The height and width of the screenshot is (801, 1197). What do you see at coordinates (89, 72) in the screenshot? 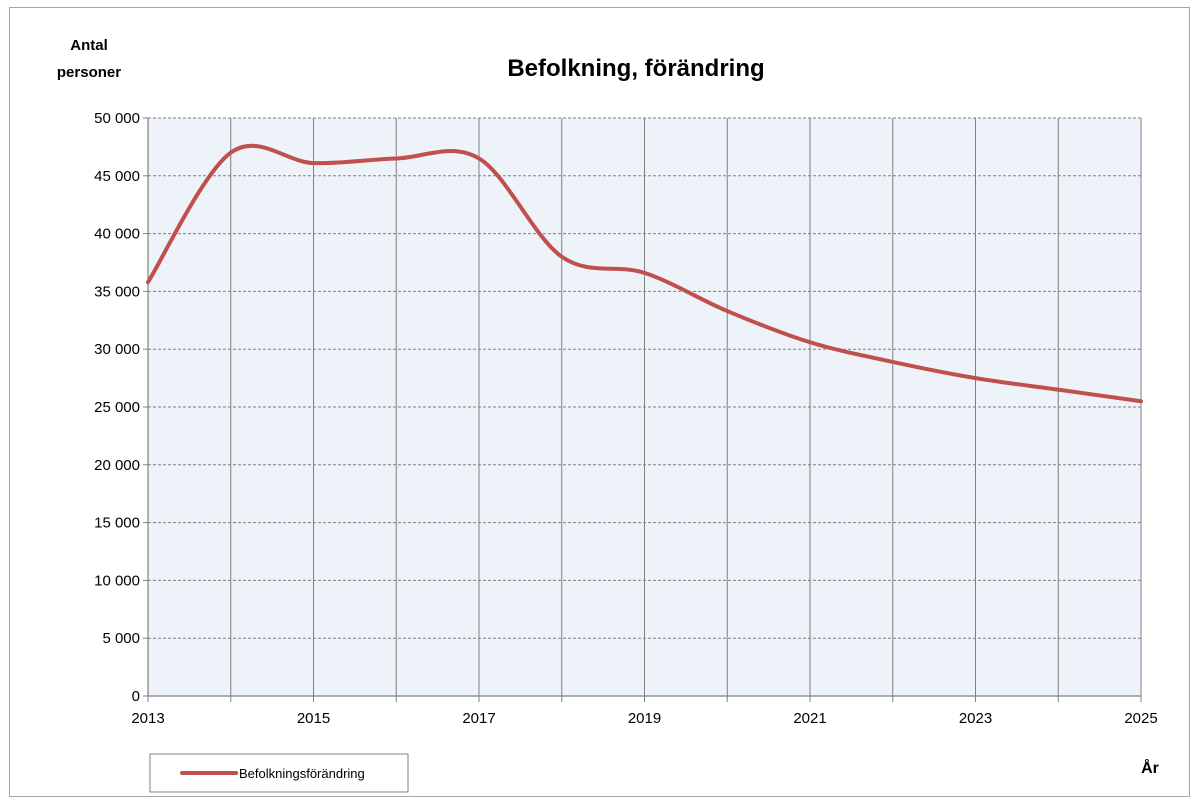
I see `y-axis-label-line-2: personer` at bounding box center [89, 72].